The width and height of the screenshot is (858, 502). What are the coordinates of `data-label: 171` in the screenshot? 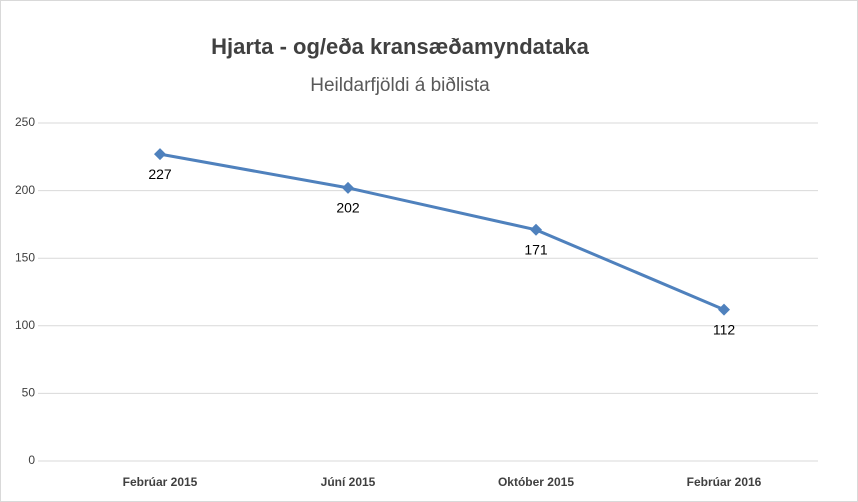 It's located at (536, 250).